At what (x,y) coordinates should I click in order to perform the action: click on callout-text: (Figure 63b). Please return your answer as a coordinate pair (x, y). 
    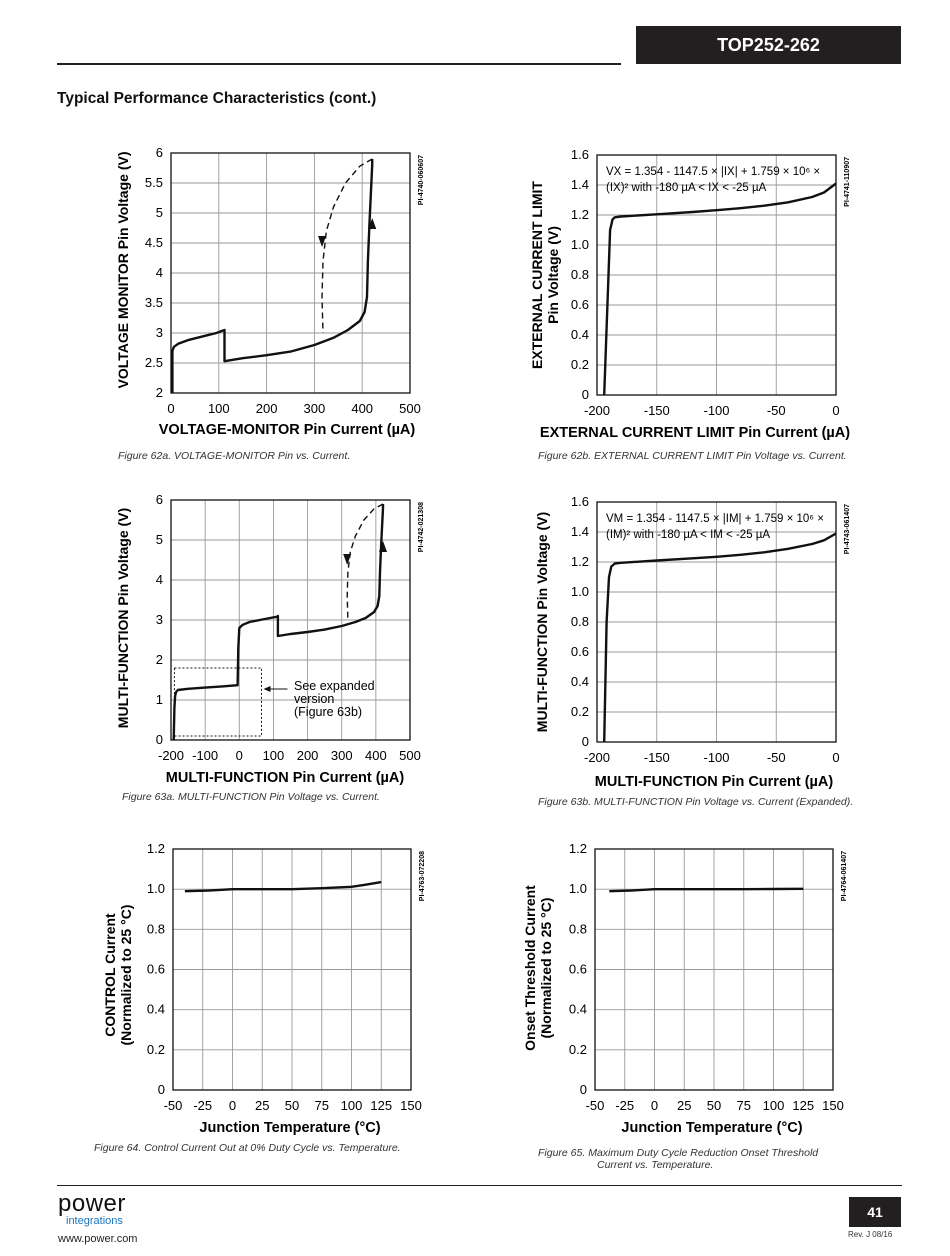
    Looking at the image, I should click on (328, 712).